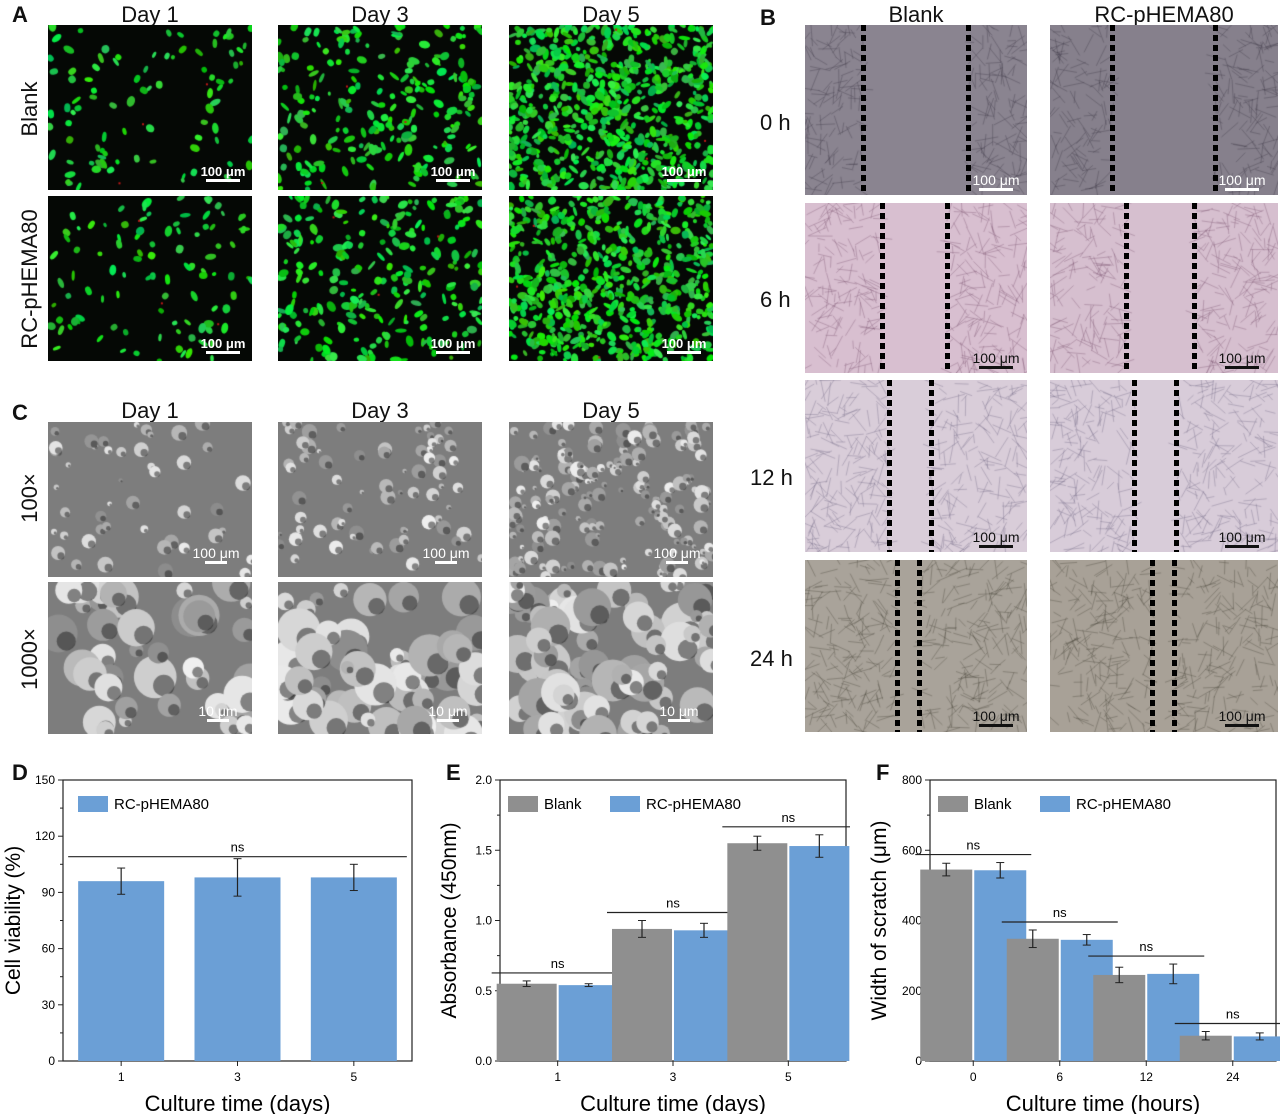  I want to click on panel-a-col-title: Day 5, so click(611, 14).